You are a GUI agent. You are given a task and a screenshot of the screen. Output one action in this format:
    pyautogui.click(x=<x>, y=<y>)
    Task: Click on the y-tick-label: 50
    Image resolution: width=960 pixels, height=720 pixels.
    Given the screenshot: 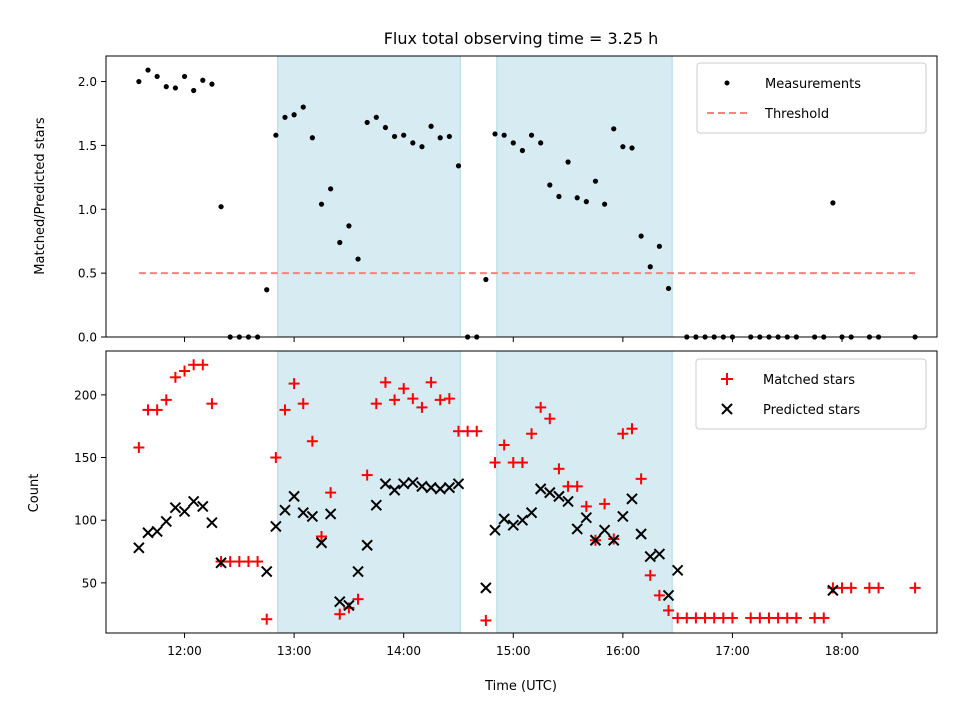 What is the action you would take?
    pyautogui.click(x=89, y=583)
    